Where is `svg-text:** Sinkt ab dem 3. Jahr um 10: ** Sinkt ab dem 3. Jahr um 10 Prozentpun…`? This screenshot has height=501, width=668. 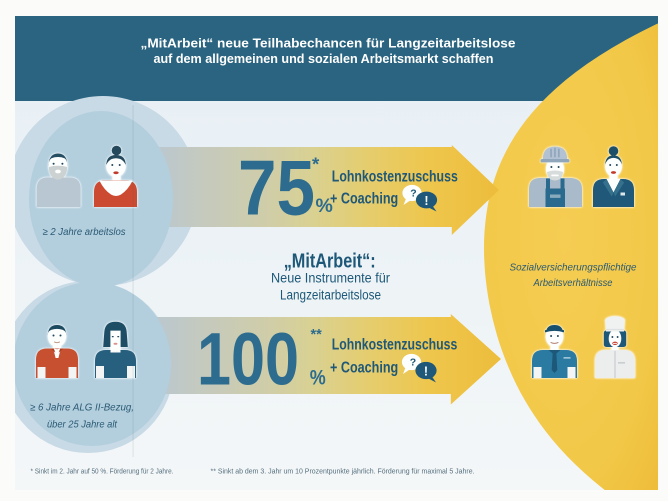 svg-text:** Sinkt ab dem 3. Jahr um 10: ** Sinkt ab dem 3. Jahr um 10 Prozentpun… is located at coordinates (343, 472).